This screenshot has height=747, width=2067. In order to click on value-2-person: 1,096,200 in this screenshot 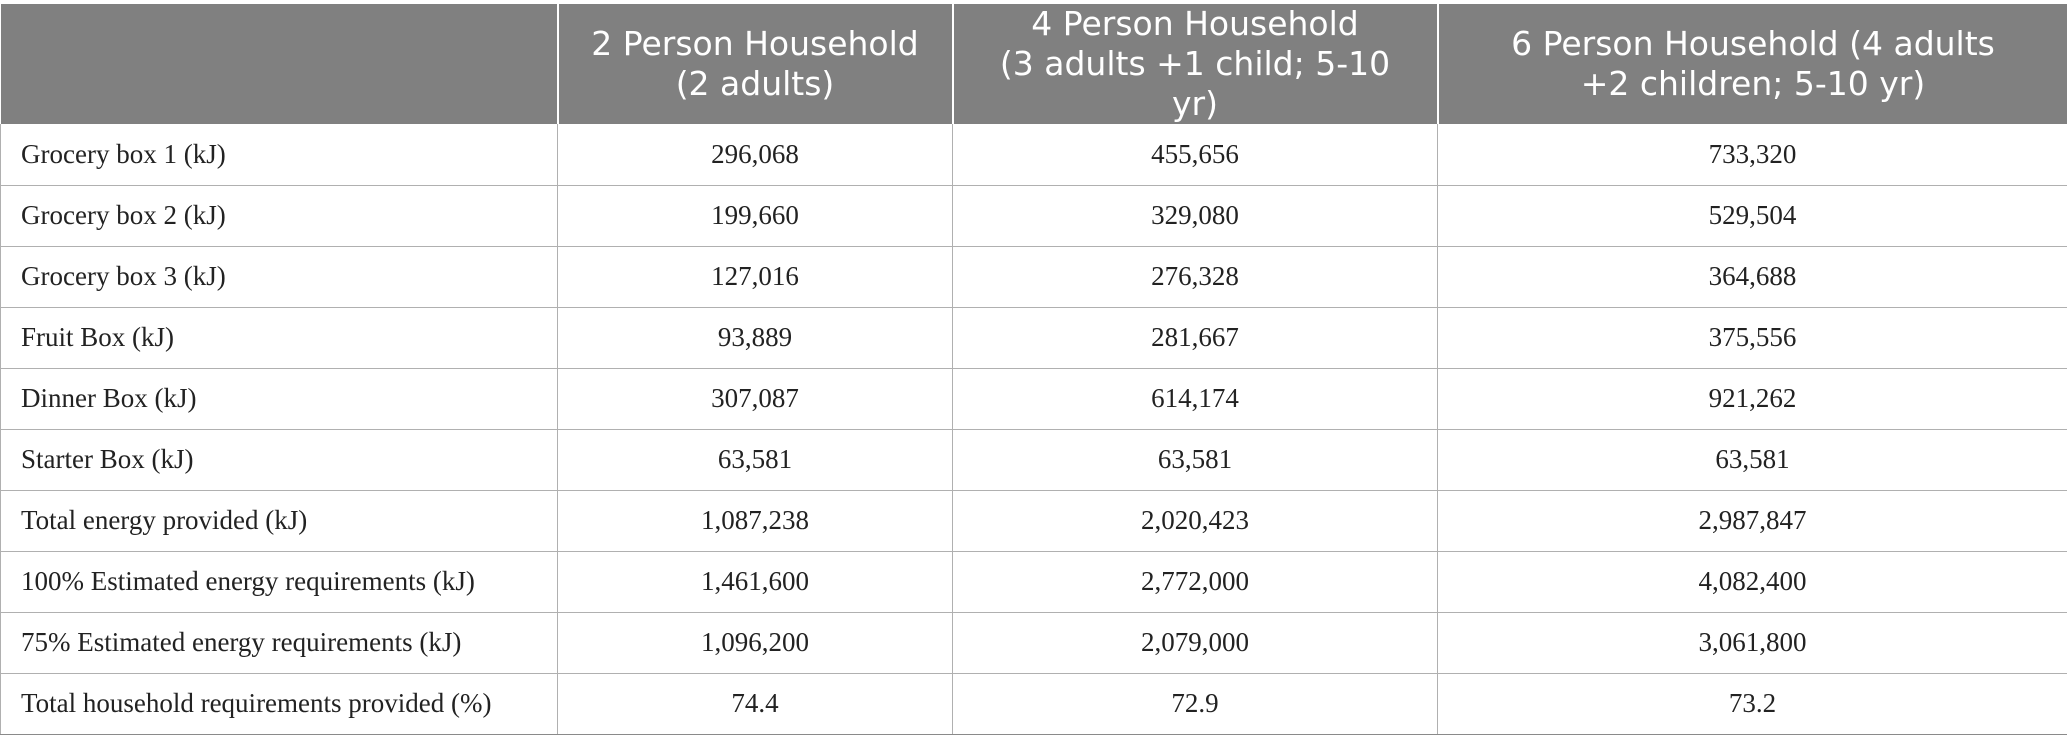, I will do `click(755, 643)`.